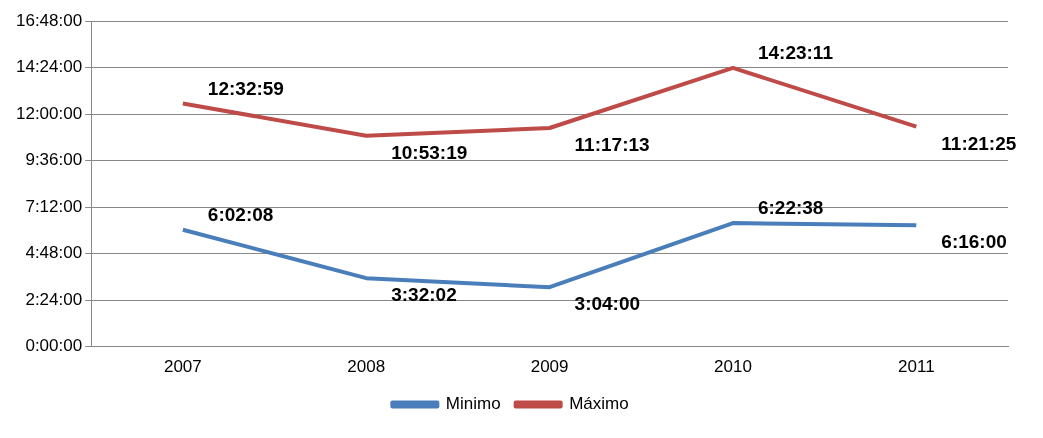  I want to click on data-label: 6:22:38, so click(790, 208).